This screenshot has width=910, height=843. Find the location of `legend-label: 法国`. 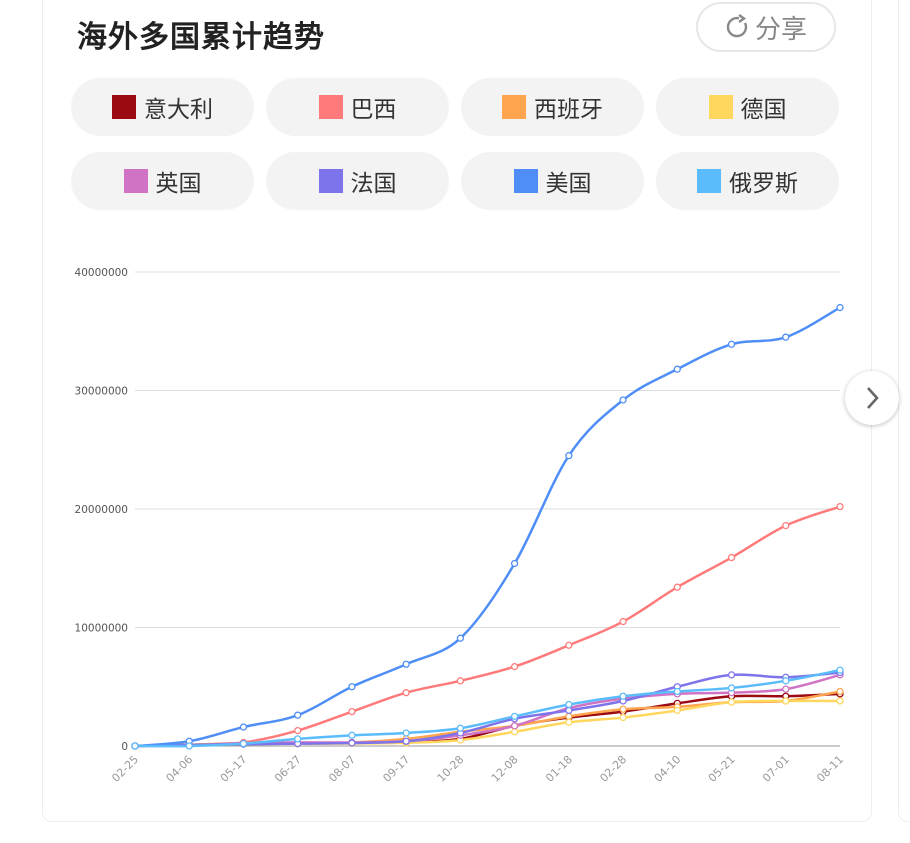

legend-label: 法国 is located at coordinates (373, 184).